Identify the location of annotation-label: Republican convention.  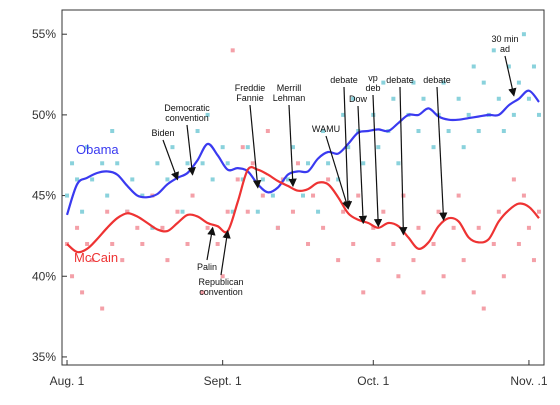
(220, 287).